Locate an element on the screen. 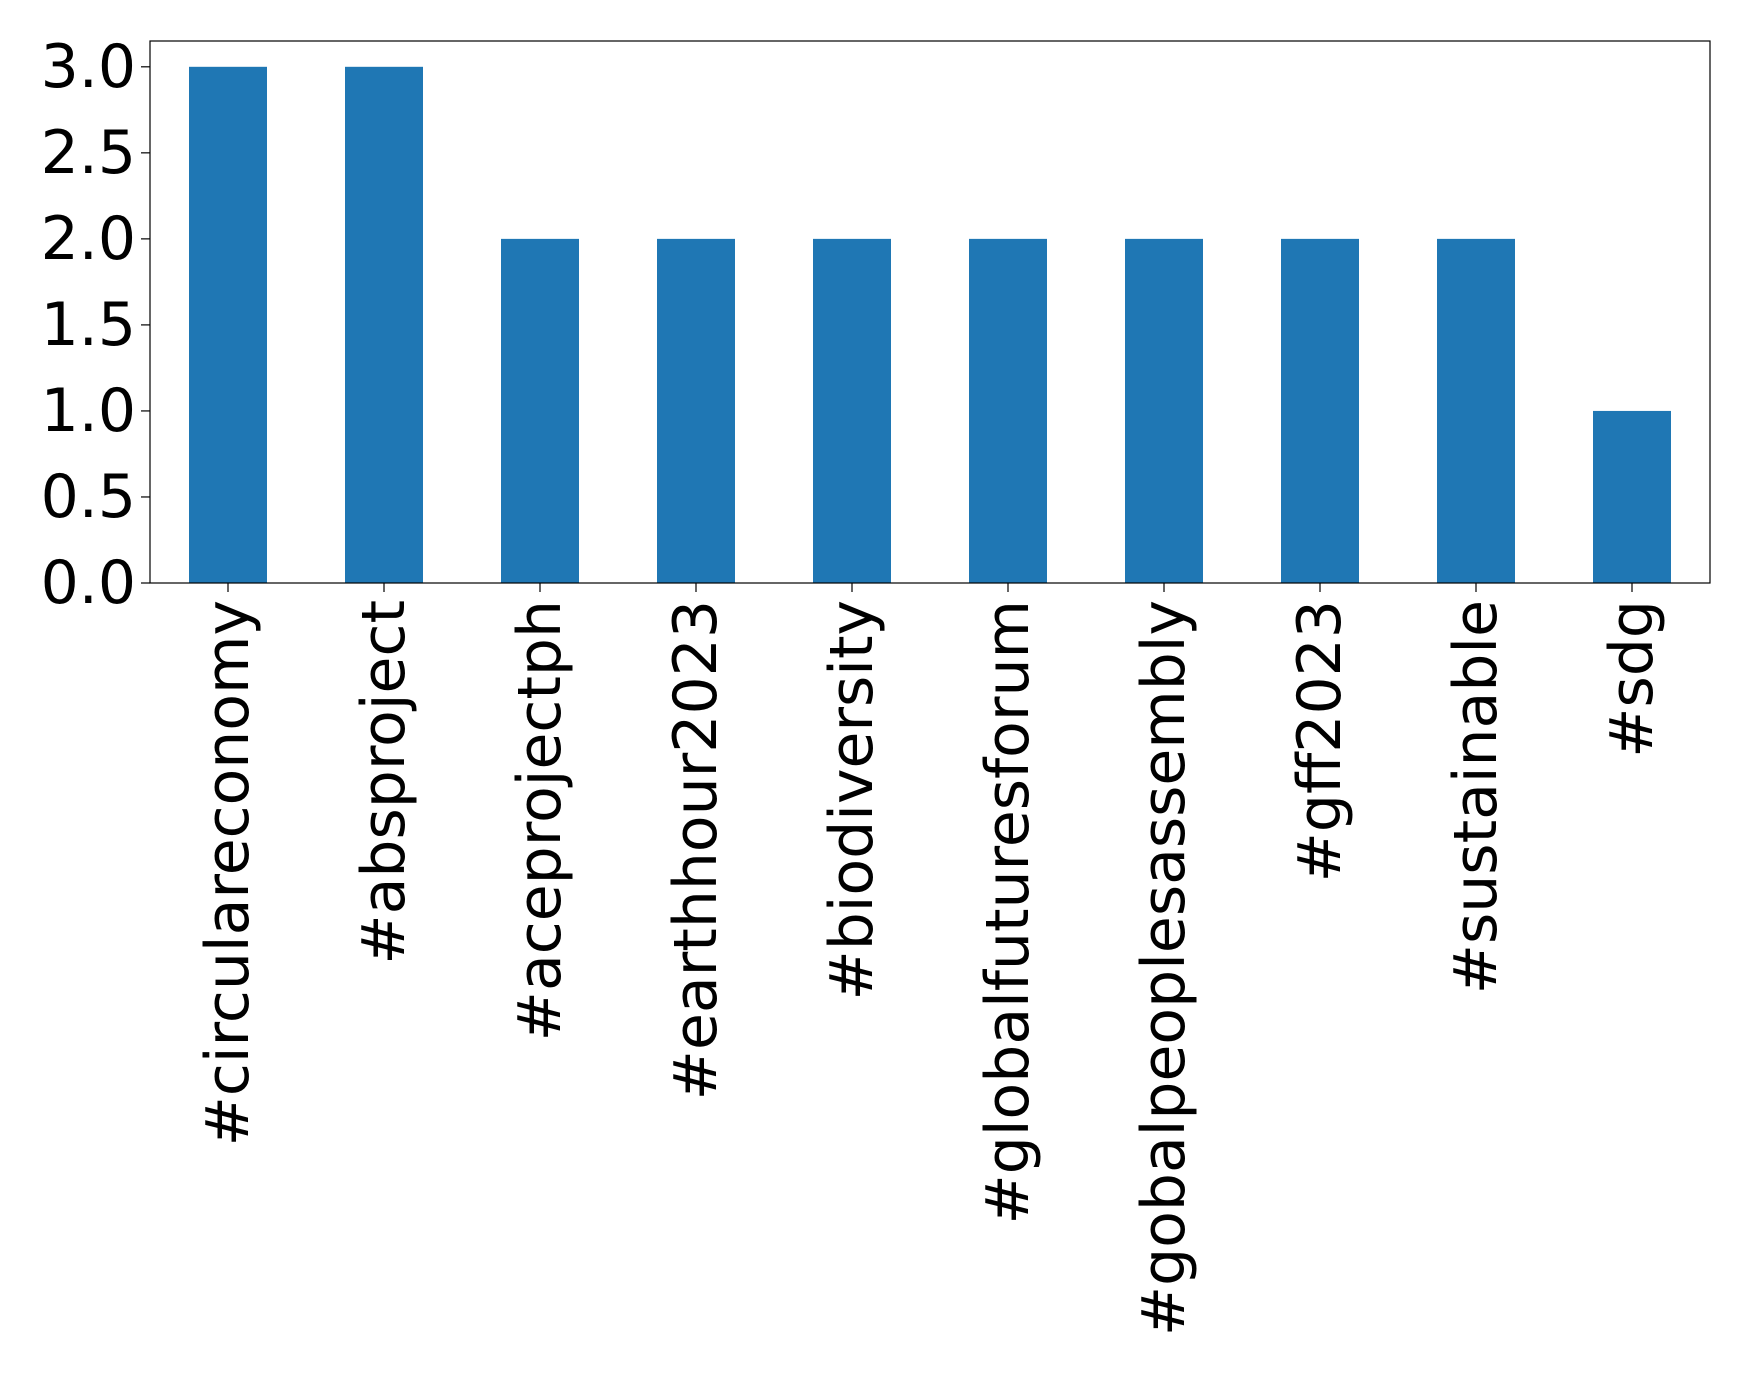 This screenshot has width=1739, height=1395. bar-absproject is located at coordinates (384, 325).